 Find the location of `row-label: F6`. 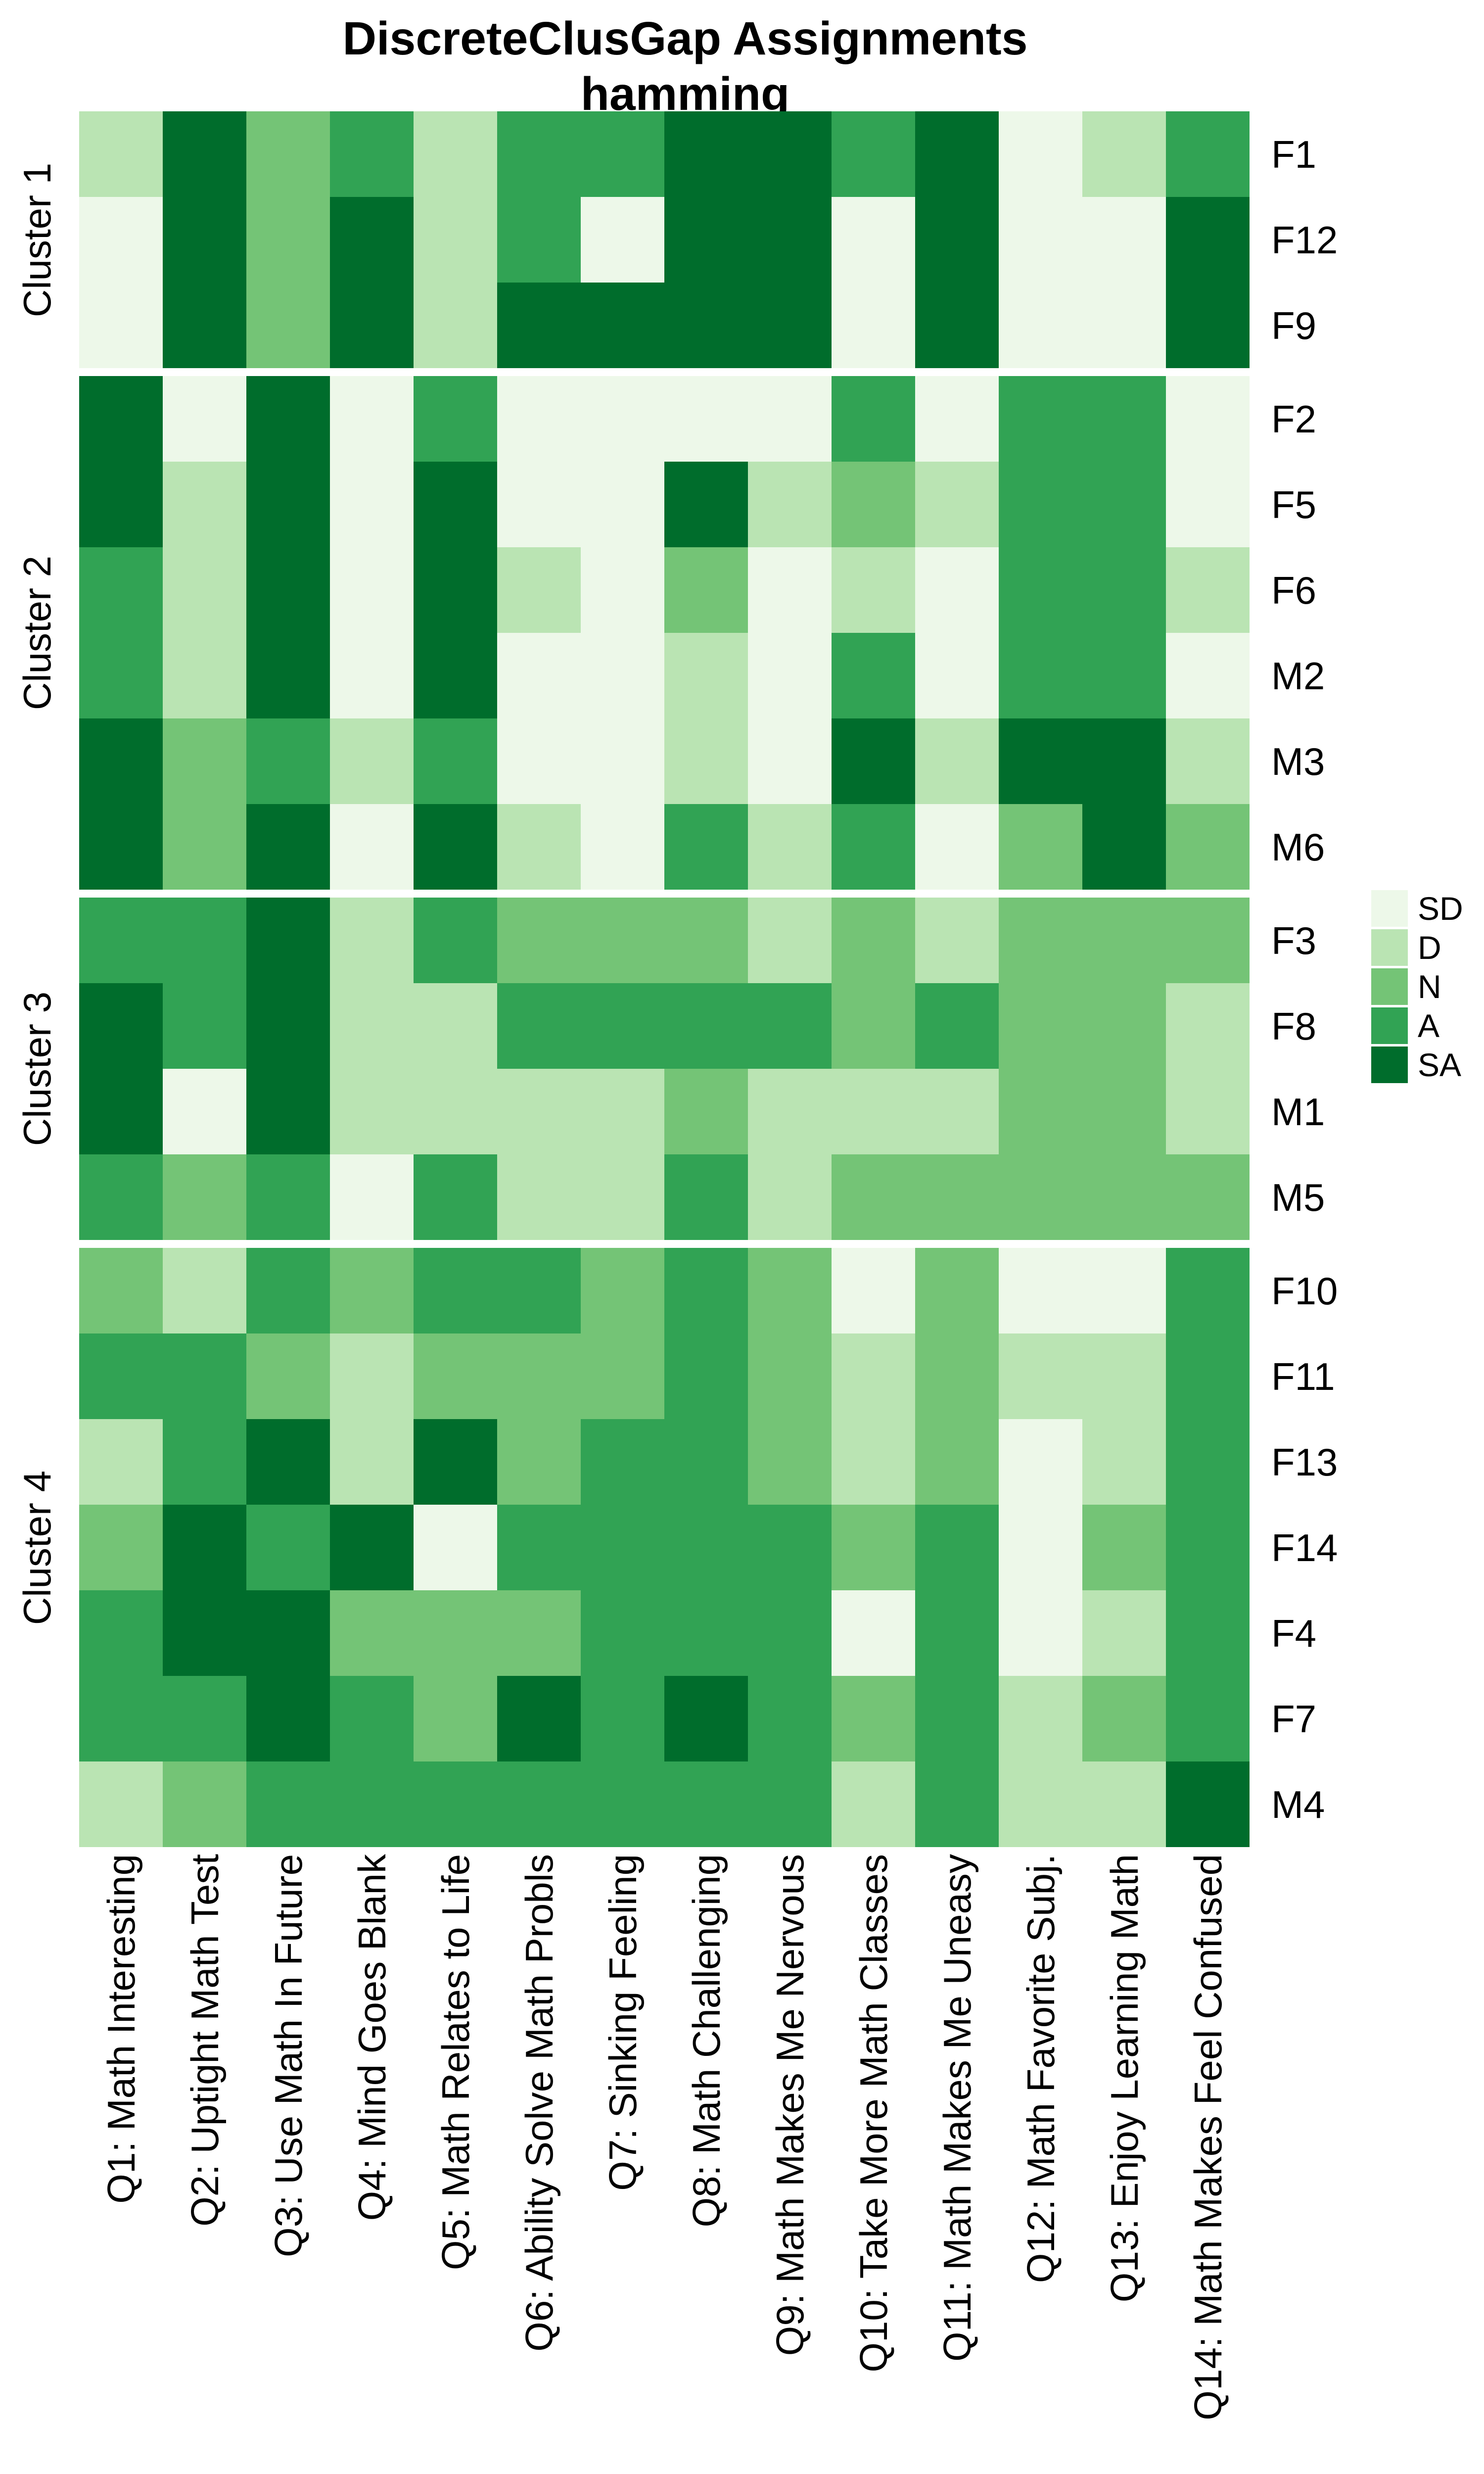

row-label: F6 is located at coordinates (1294, 590).